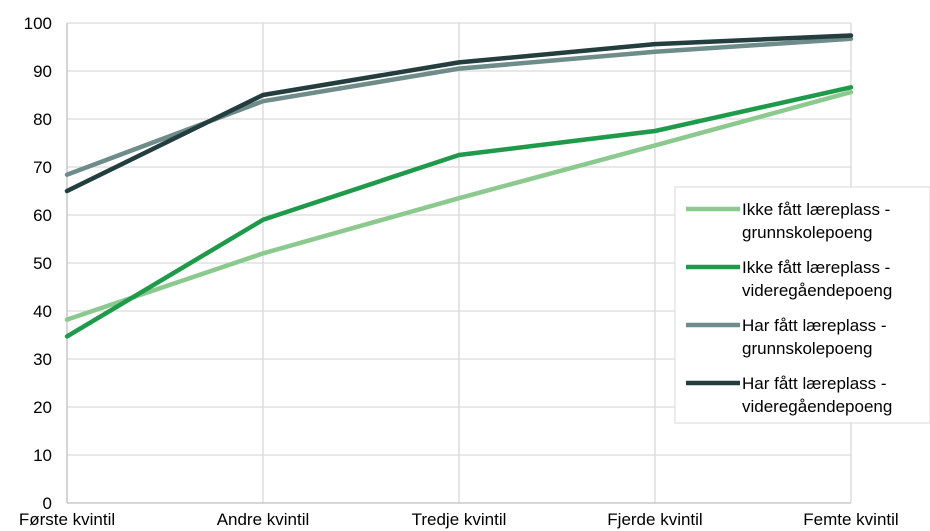 The width and height of the screenshot is (930, 531). Describe the element at coordinates (42, 119) in the screenshot. I see `y-tick-label: 80` at that location.